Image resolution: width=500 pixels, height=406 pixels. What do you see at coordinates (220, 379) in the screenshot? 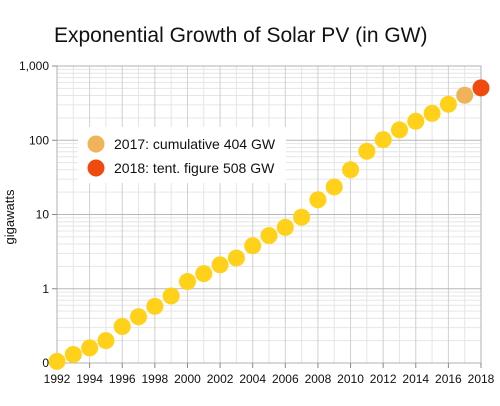
I see `x-tick-label: 2002` at bounding box center [220, 379].